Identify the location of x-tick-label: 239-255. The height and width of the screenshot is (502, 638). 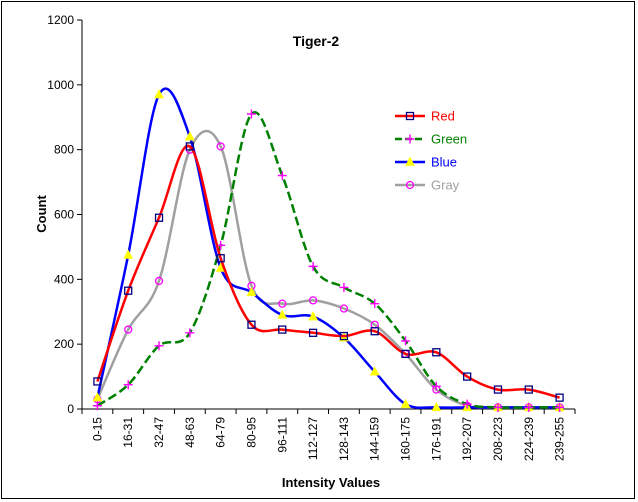
(560, 439).